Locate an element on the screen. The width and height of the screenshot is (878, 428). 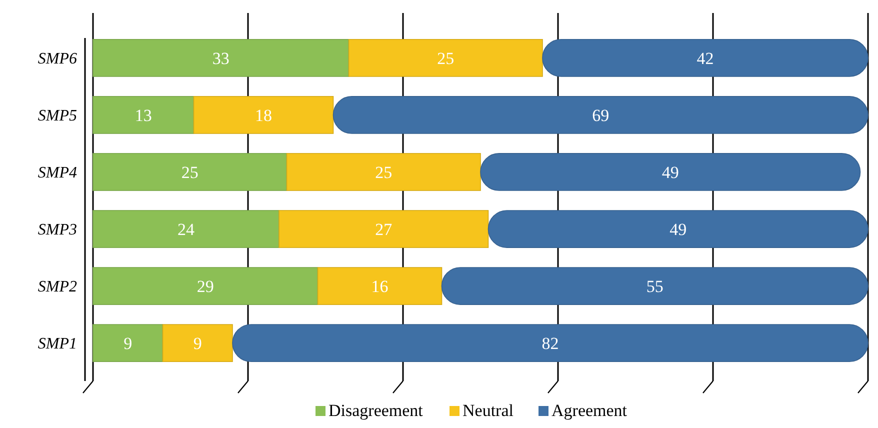
data-label: 13 is located at coordinates (143, 115).